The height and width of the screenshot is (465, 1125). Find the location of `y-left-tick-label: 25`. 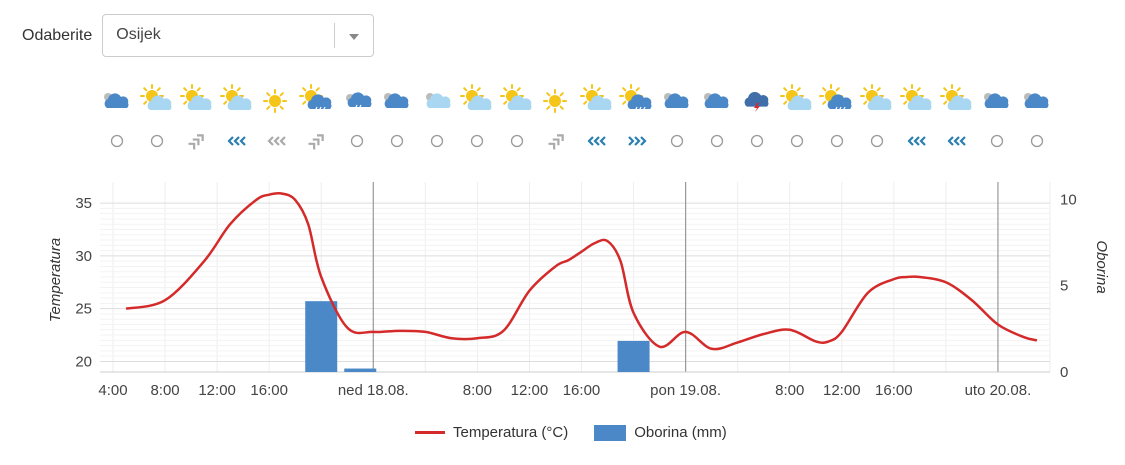

y-left-tick-label: 25 is located at coordinates (83, 309).